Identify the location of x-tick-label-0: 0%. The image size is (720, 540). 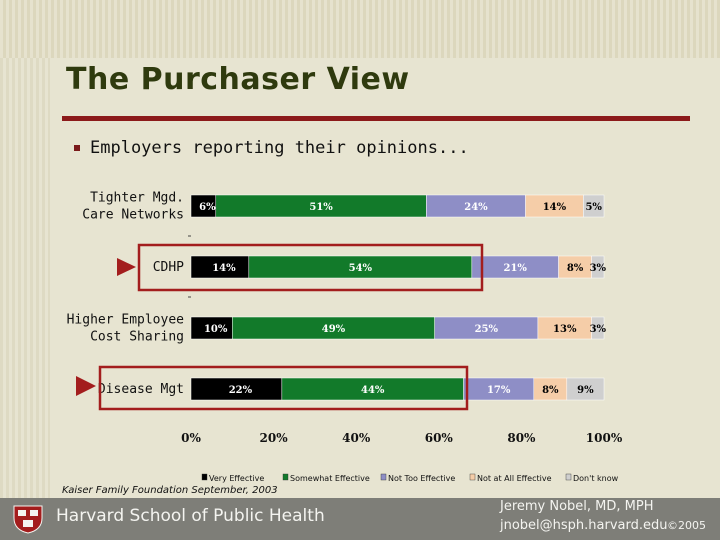
(191, 438).